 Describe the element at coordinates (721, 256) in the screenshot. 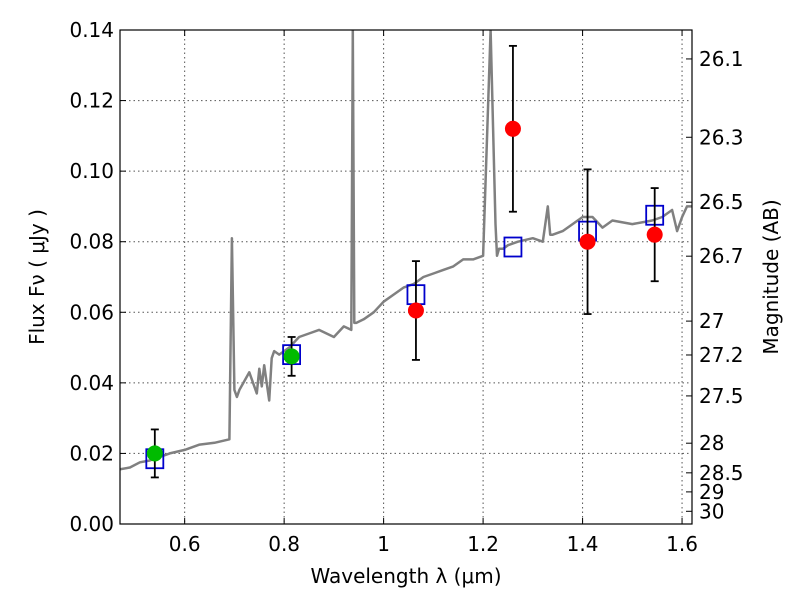

I see `right-tick-label: 26.7` at that location.